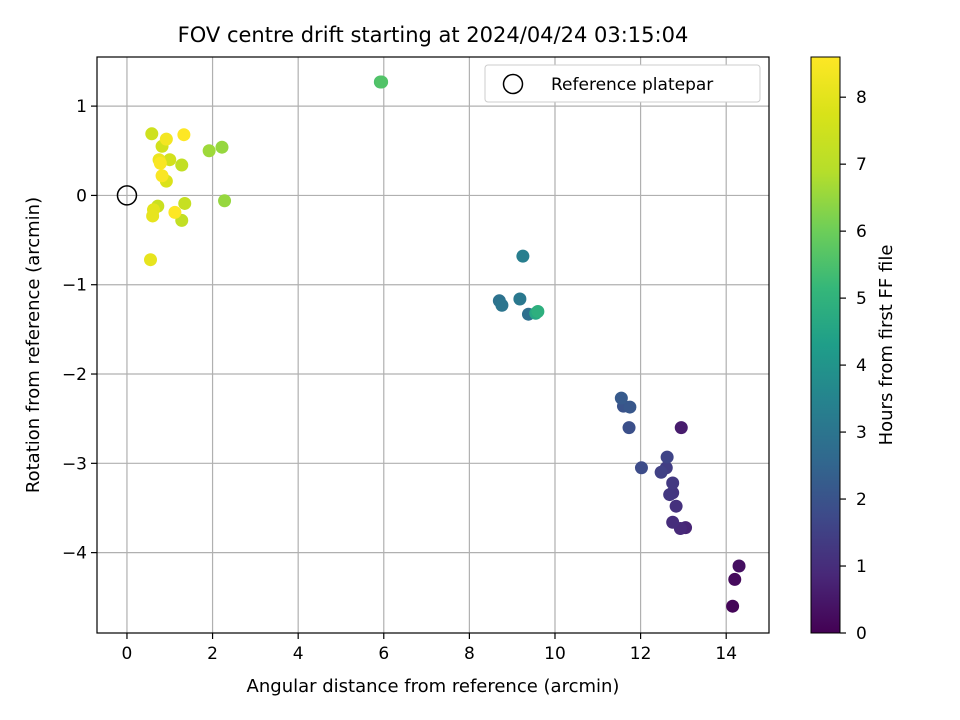 The height and width of the screenshot is (720, 960). Describe the element at coordinates (383, 654) in the screenshot. I see `x-tick-label: 6` at that location.